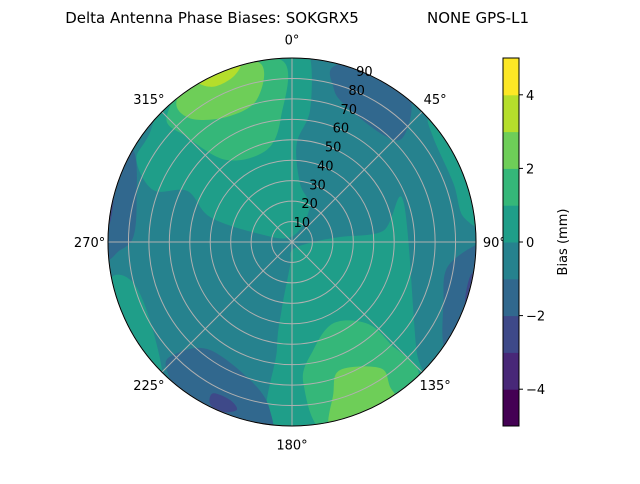  I want to click on colorbar-tick-label: 4, so click(530, 96).